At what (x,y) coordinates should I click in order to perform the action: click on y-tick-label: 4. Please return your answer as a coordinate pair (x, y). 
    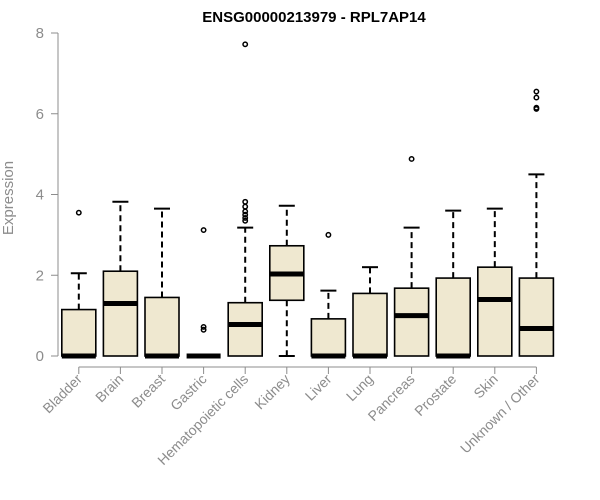
    Looking at the image, I should click on (40, 195).